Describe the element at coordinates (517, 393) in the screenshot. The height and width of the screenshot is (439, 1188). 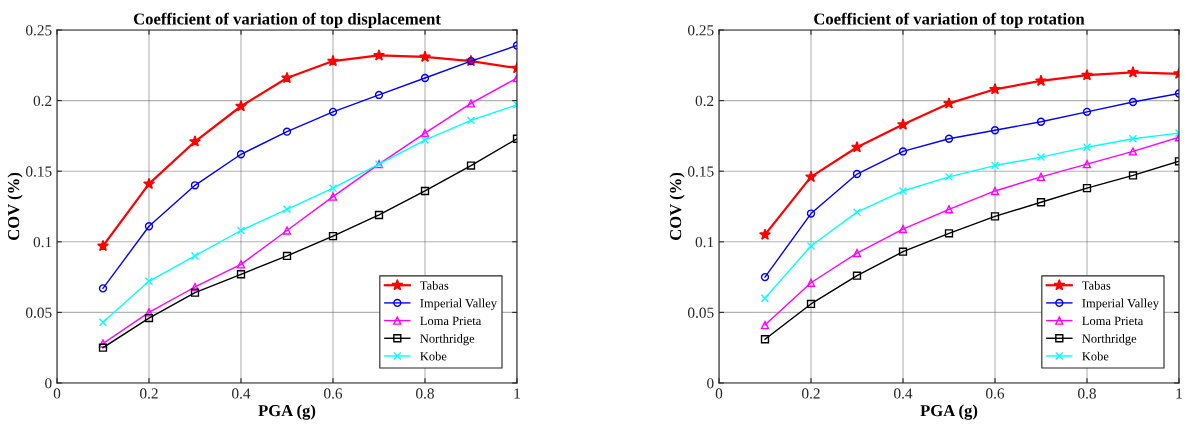
I see `x-tick-label: 1` at that location.